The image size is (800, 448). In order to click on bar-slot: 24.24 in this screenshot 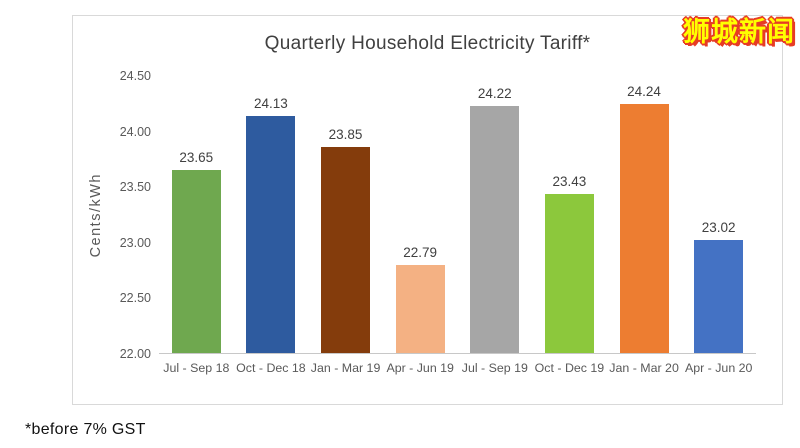, I will do `click(644, 214)`.